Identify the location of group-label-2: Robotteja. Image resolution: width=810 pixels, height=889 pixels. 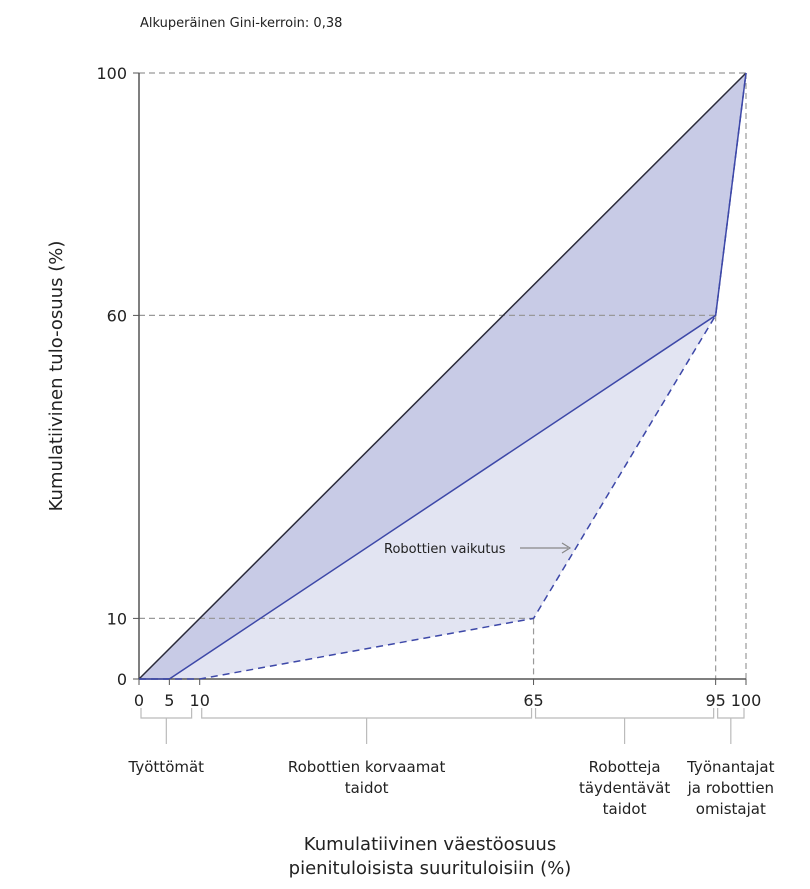
(625, 767).